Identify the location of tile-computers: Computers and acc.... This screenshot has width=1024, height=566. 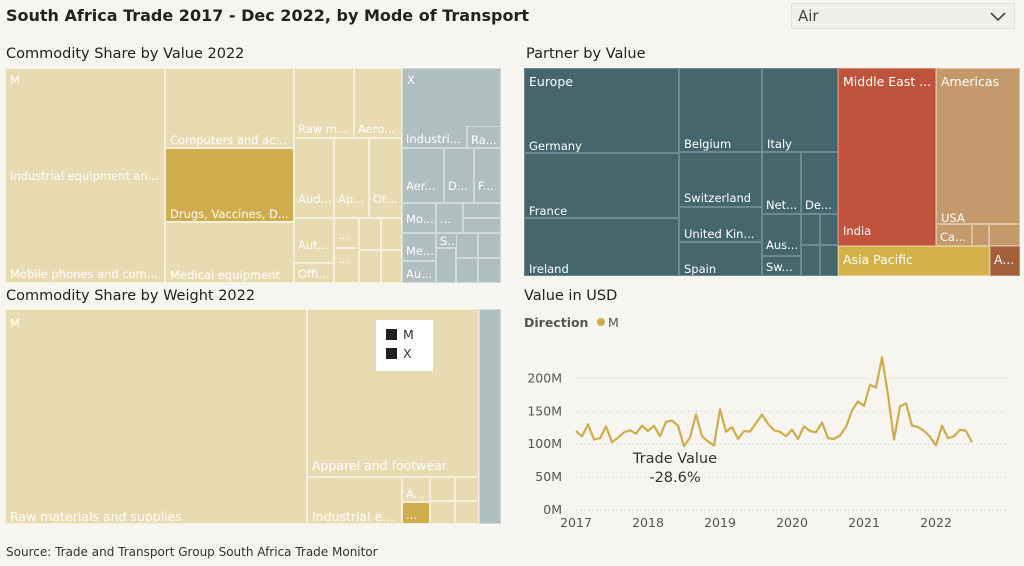
(229, 108).